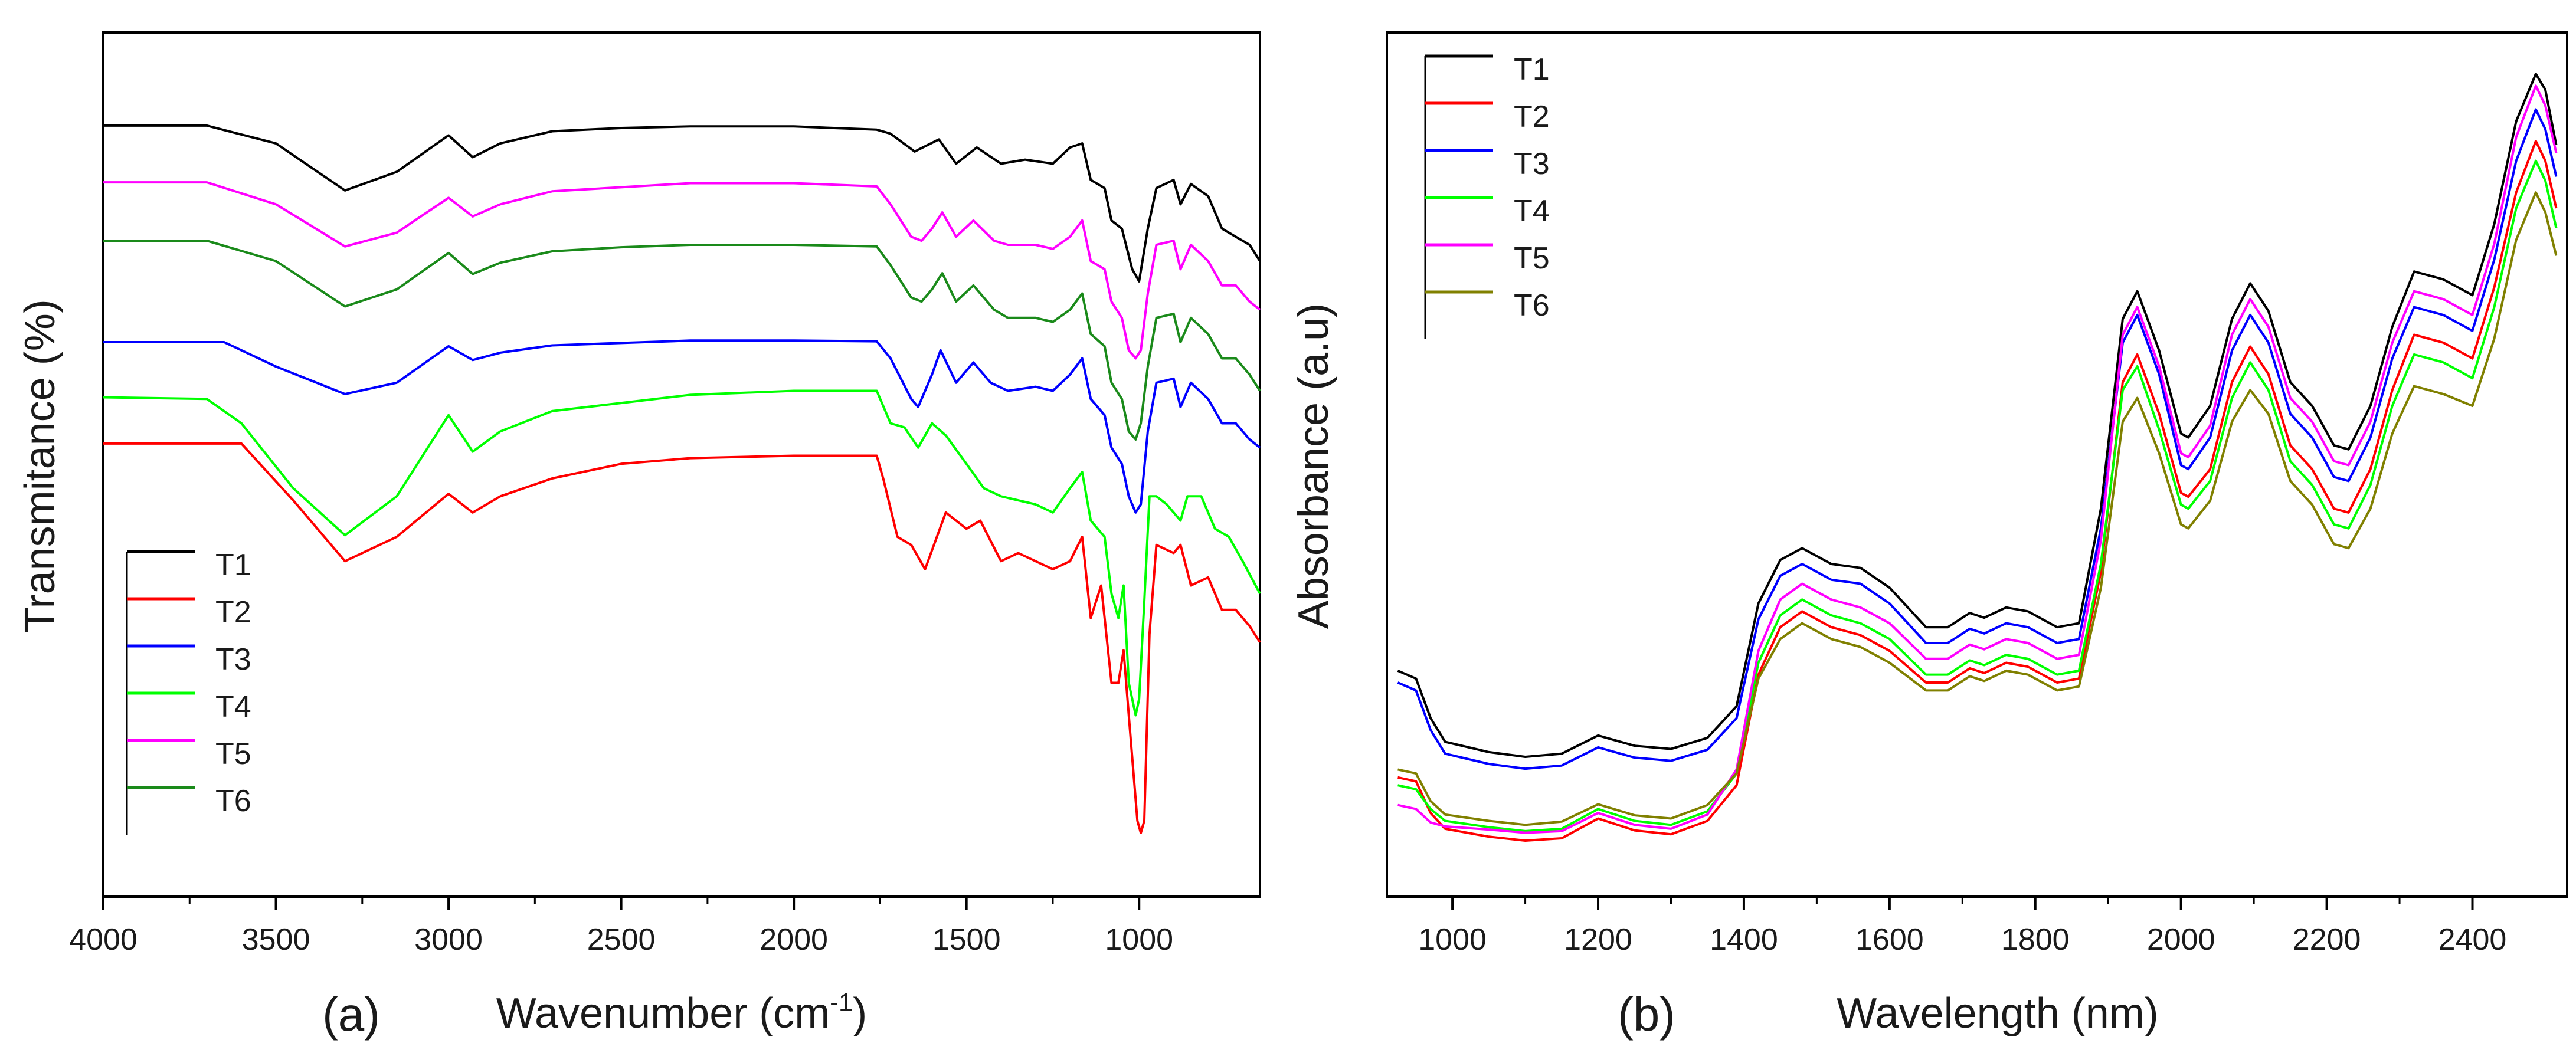 The height and width of the screenshot is (1053, 2576). What do you see at coordinates (682, 203) in the screenshot?
I see `series-line-t1` at bounding box center [682, 203].